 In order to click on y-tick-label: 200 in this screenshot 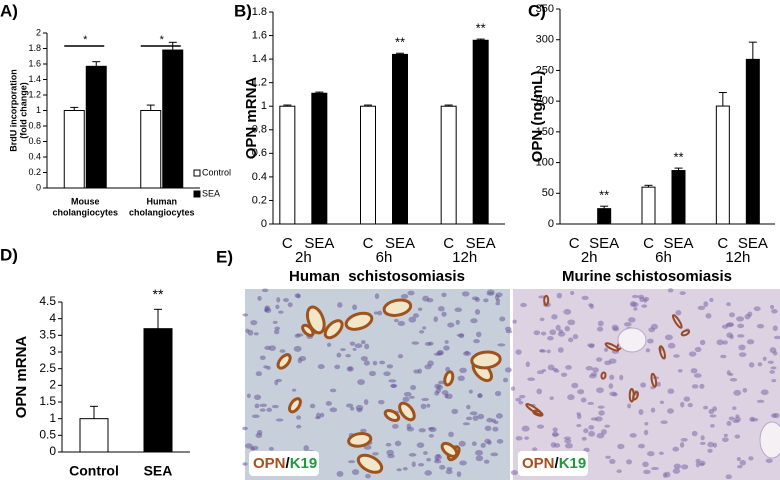, I will do `click(545, 101)`.